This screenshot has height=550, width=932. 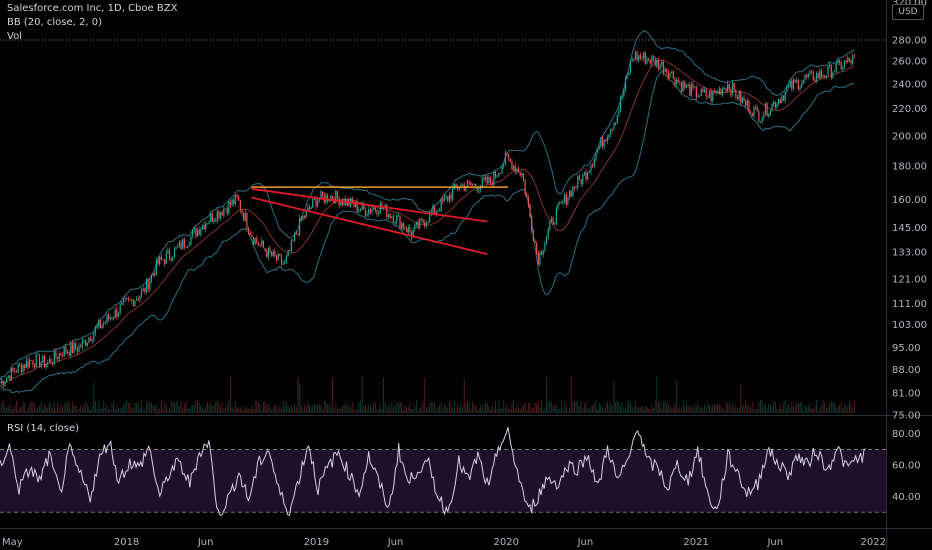 What do you see at coordinates (54, 22) in the screenshot?
I see `legend-bb: BB (20, close, 2, 0)` at bounding box center [54, 22].